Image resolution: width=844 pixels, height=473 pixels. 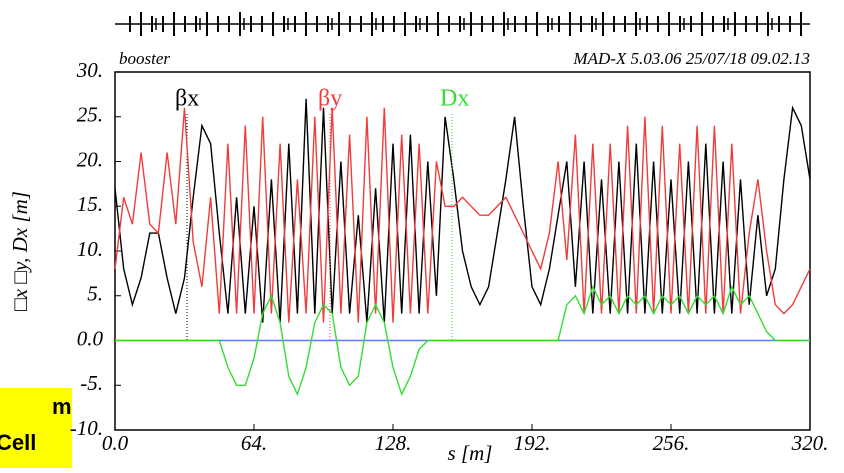 I want to click on note-box, so click(x=36, y=428).